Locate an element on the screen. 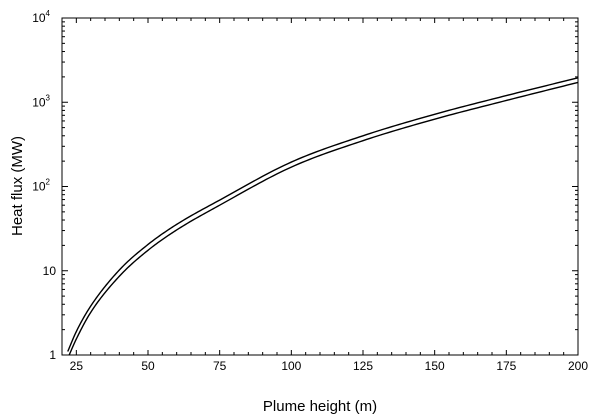 The width and height of the screenshot is (589, 417). y-tick-label: 1 is located at coordinates (52, 355).